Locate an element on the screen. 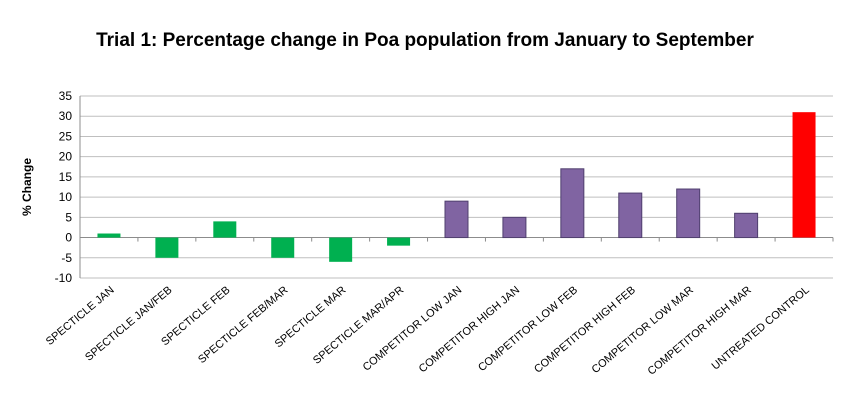 The width and height of the screenshot is (850, 415). x-tick-label: COMPETITOR LOW MAR is located at coordinates (643, 330).